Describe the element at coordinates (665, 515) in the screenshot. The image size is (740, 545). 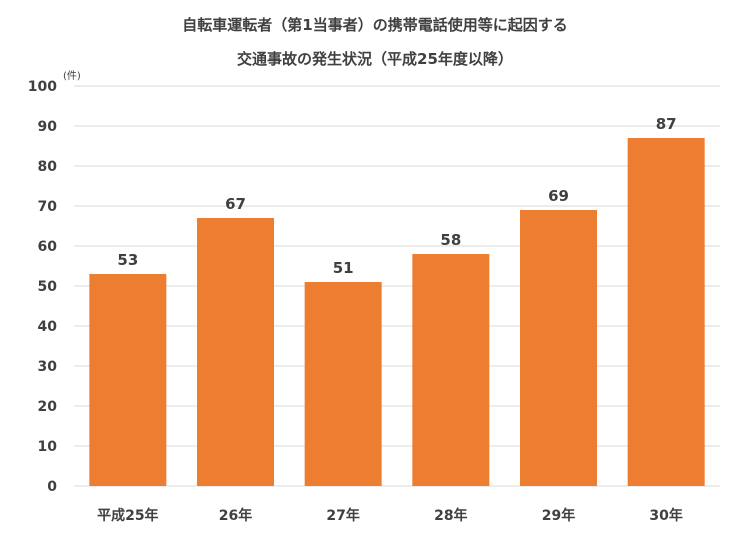
I see `x-tick-label: 30年` at that location.